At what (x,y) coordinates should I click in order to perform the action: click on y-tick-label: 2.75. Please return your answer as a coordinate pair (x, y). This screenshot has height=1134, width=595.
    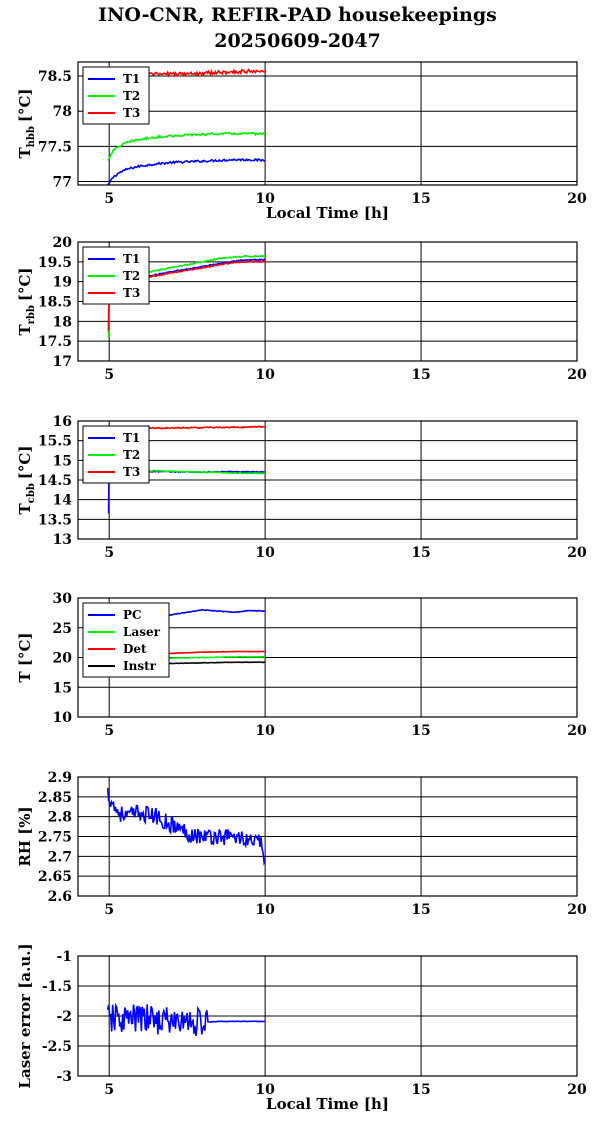
    Looking at the image, I should click on (55, 838).